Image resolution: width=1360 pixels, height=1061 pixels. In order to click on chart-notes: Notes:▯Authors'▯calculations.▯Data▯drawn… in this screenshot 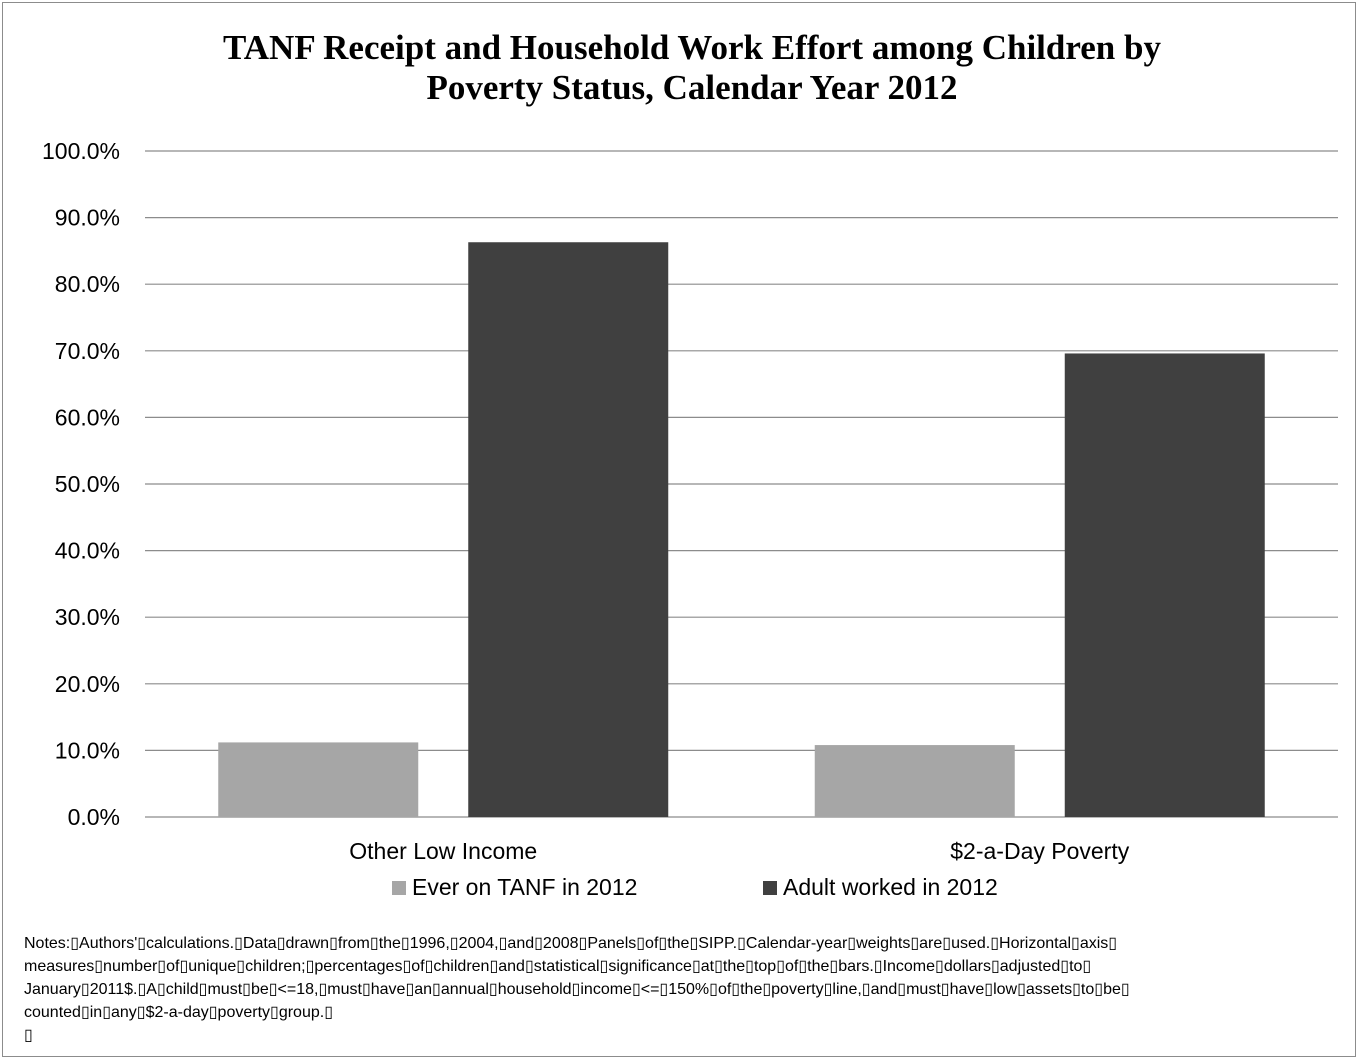, I will do `click(679, 989)`.